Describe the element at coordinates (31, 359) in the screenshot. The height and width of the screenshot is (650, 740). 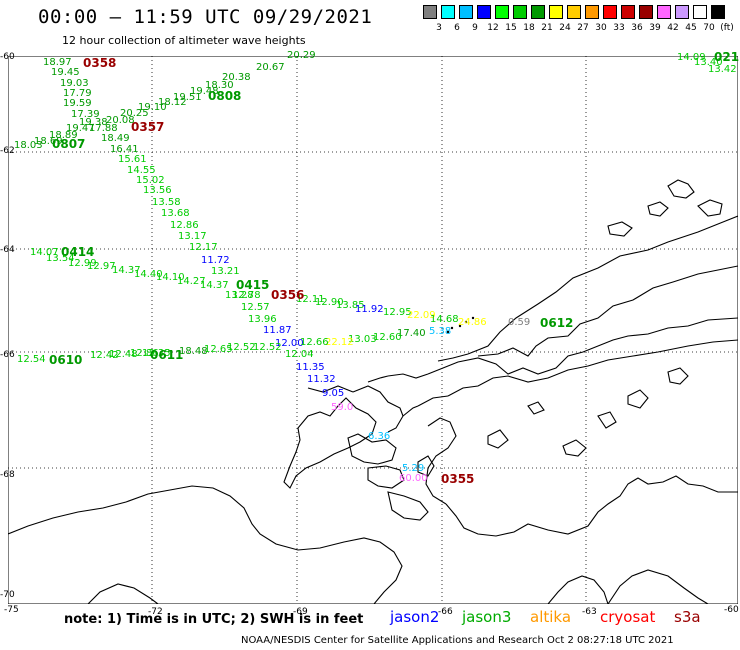
I see `wave-height-value: 12.54` at that location.